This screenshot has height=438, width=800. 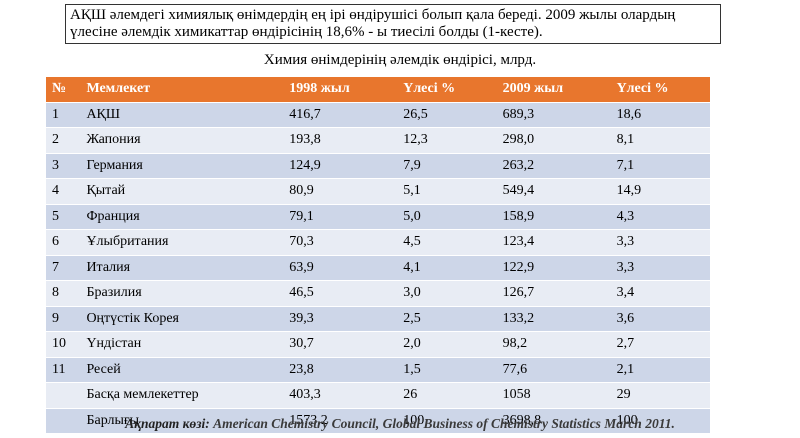 I want to click on value-cell: 549,4, so click(x=553, y=191).